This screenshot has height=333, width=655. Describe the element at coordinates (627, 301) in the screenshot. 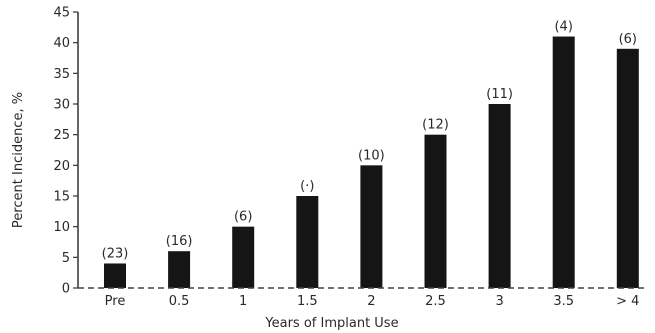

I see `x-tick-label: > 4` at that location.